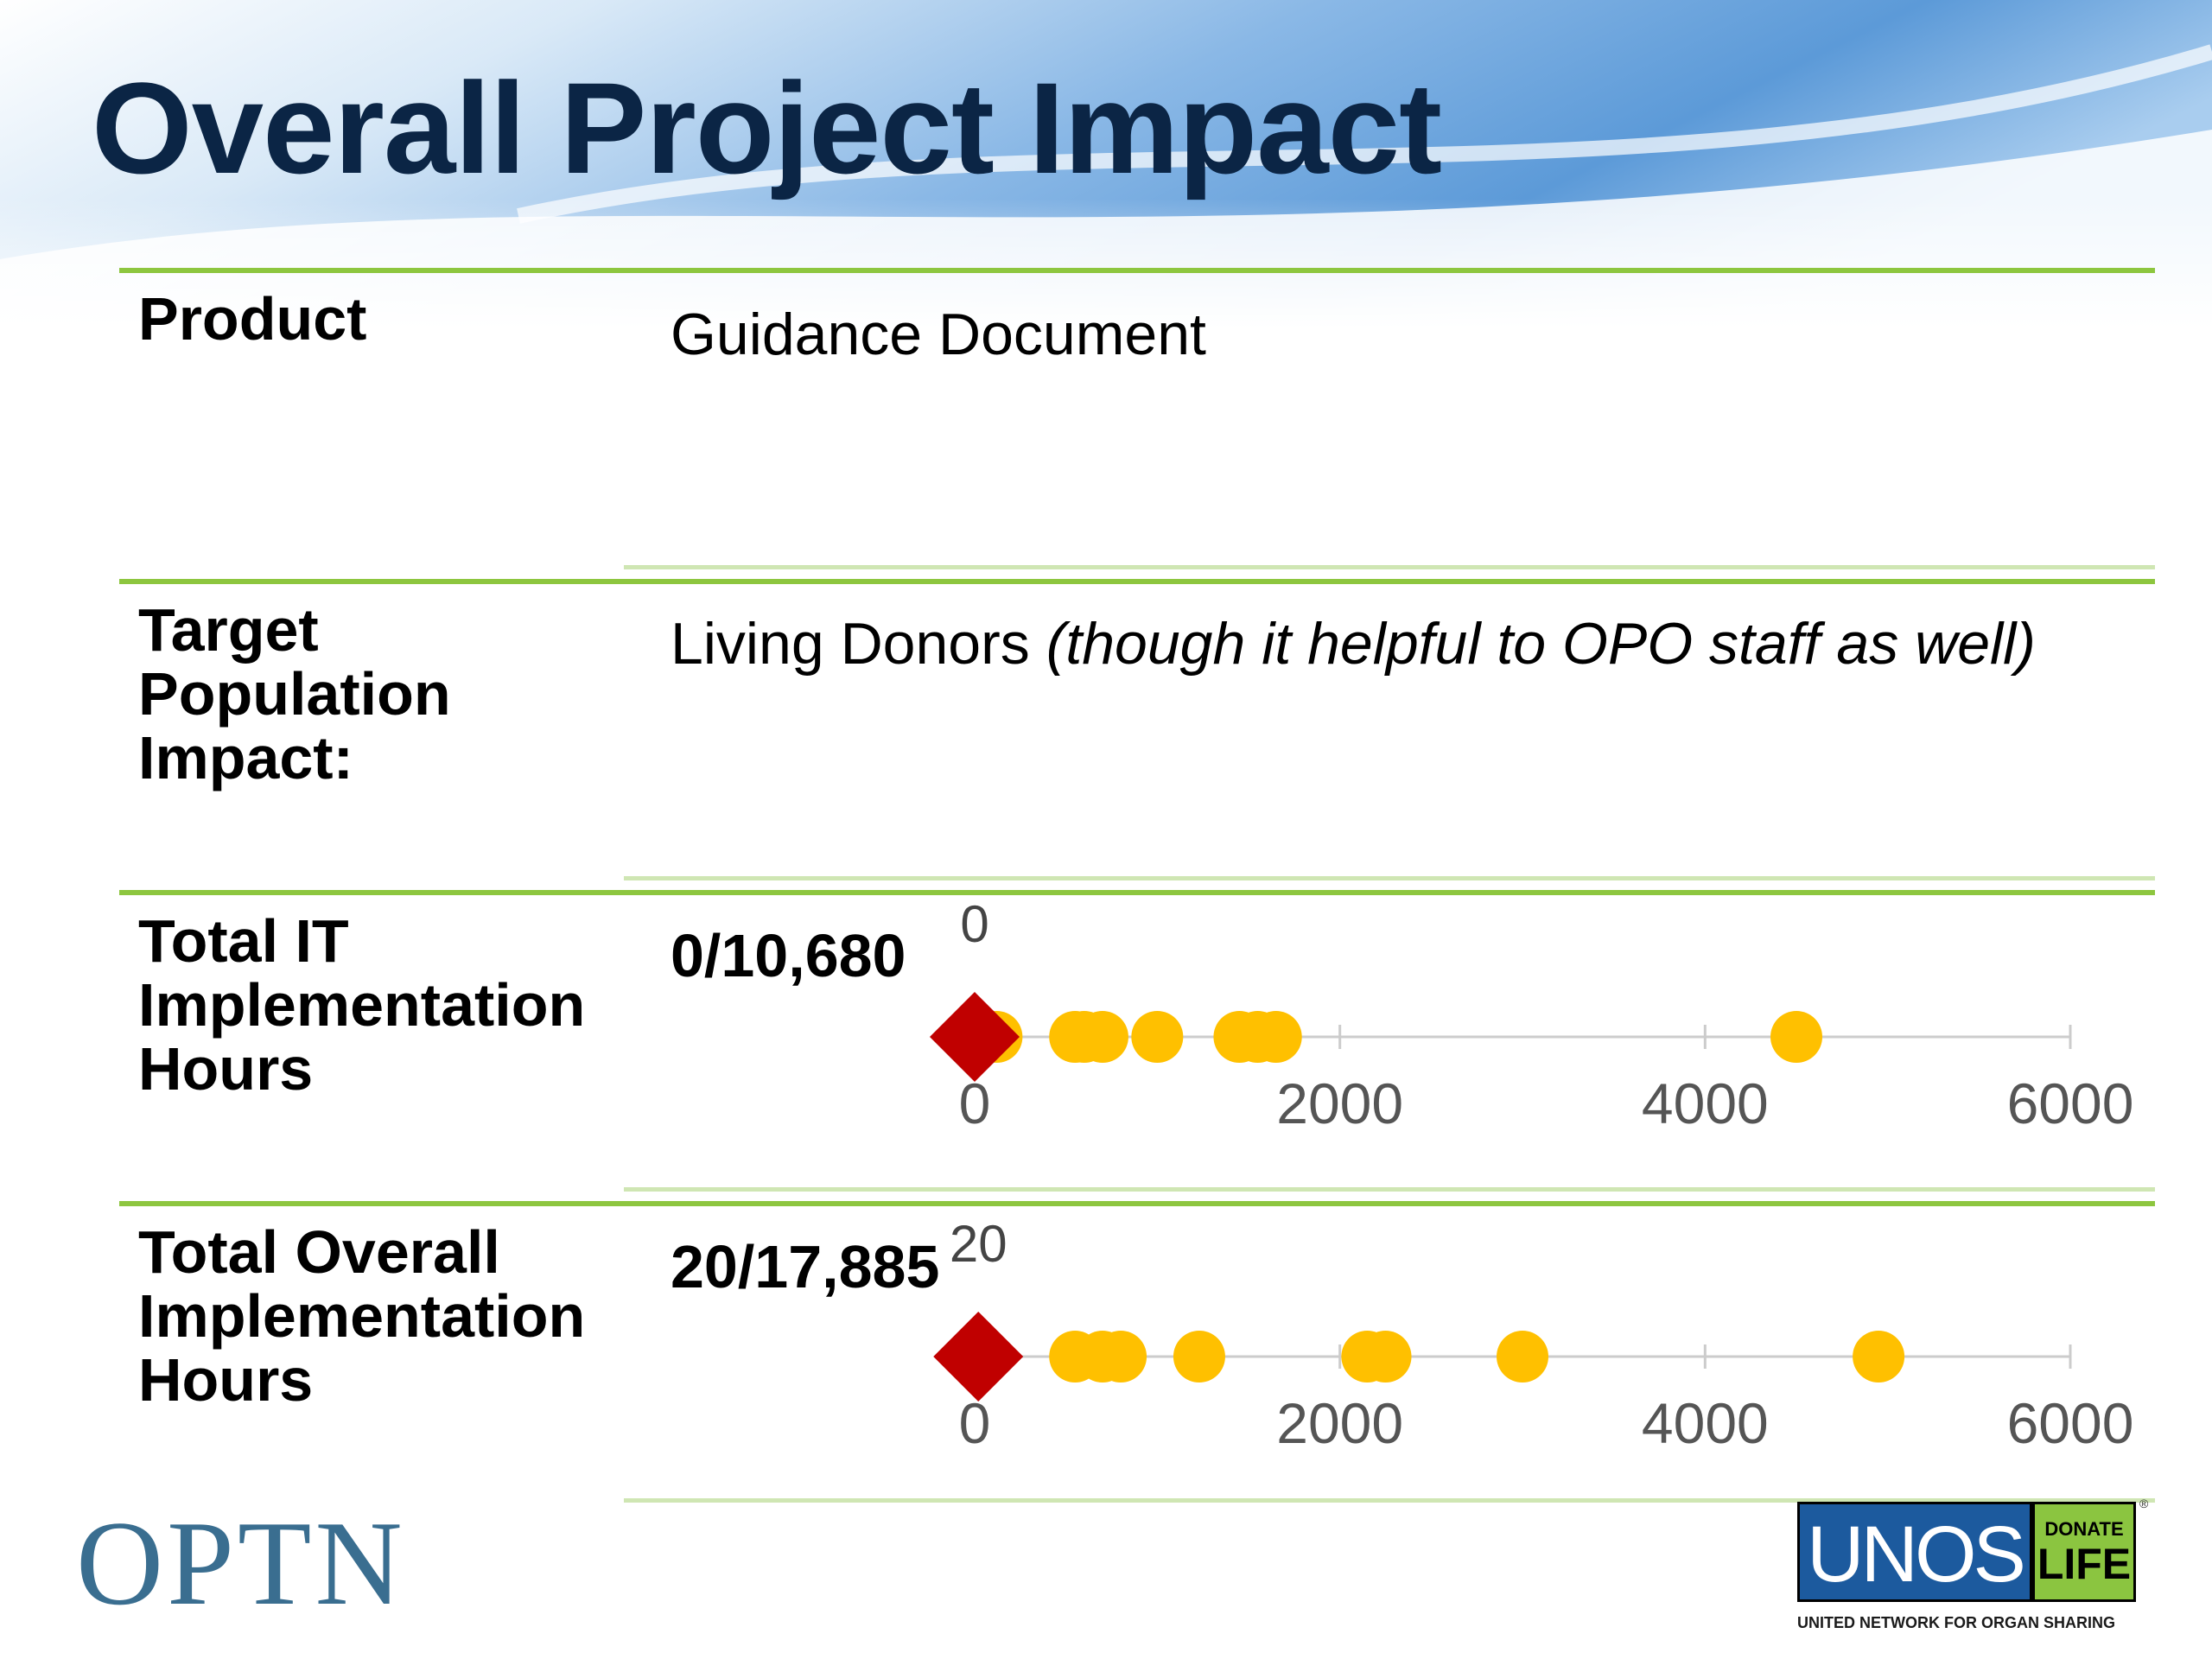 This screenshot has width=2212, height=1659. Describe the element at coordinates (938, 334) in the screenshot. I see `product-value: Guidance Document` at that location.